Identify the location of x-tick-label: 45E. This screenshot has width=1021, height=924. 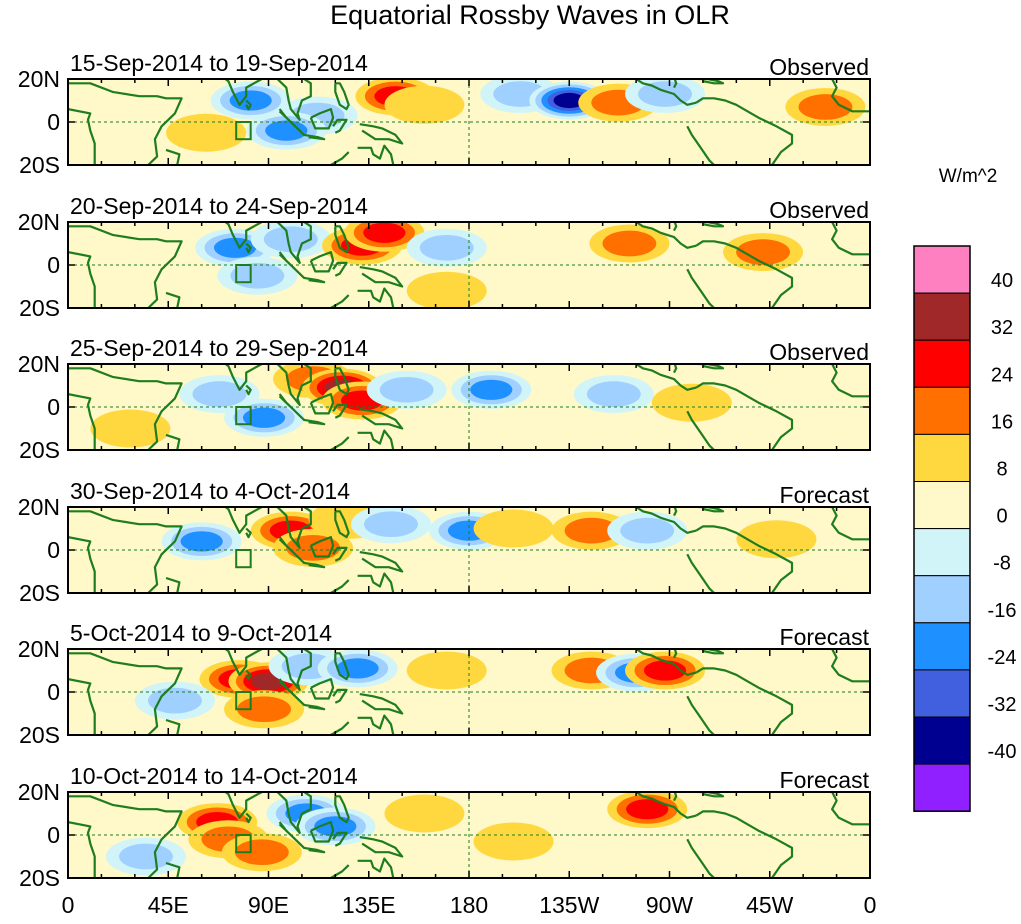
(168, 905).